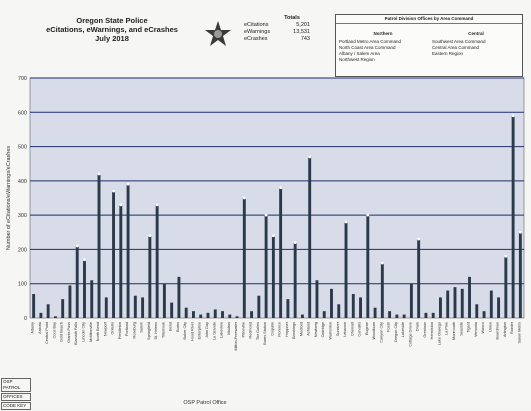 This screenshot has height=411, width=531. I want to click on x-tick-label: Sunriver, so click(338, 328).